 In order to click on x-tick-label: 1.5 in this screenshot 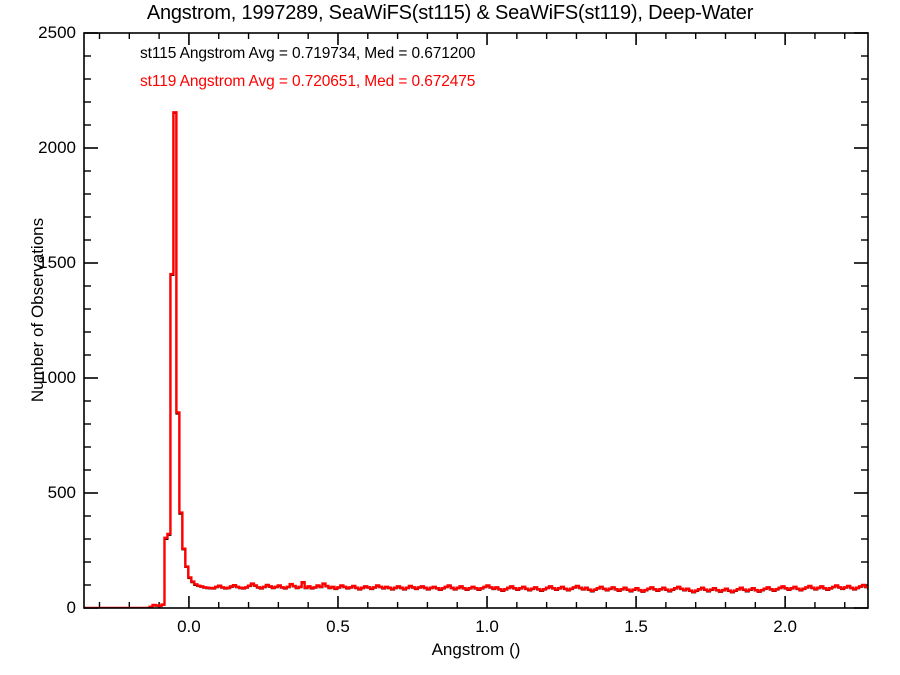, I will do `click(636, 626)`.